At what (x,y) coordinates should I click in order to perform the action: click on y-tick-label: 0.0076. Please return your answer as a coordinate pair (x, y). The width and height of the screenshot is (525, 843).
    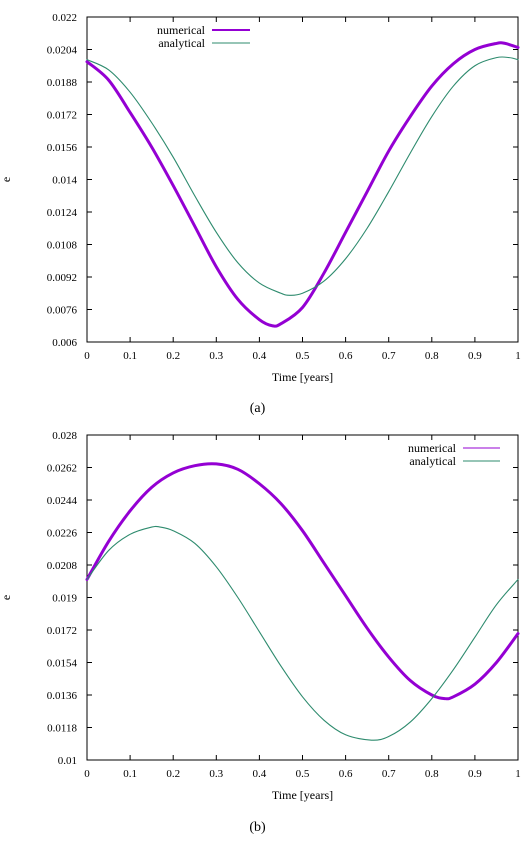
    Looking at the image, I should click on (62, 311).